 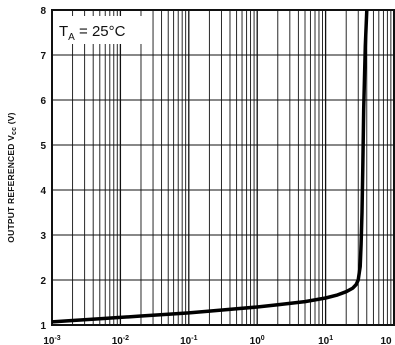 What do you see at coordinates (188, 340) in the screenshot?
I see `x-tick-label: 10-1` at bounding box center [188, 340].